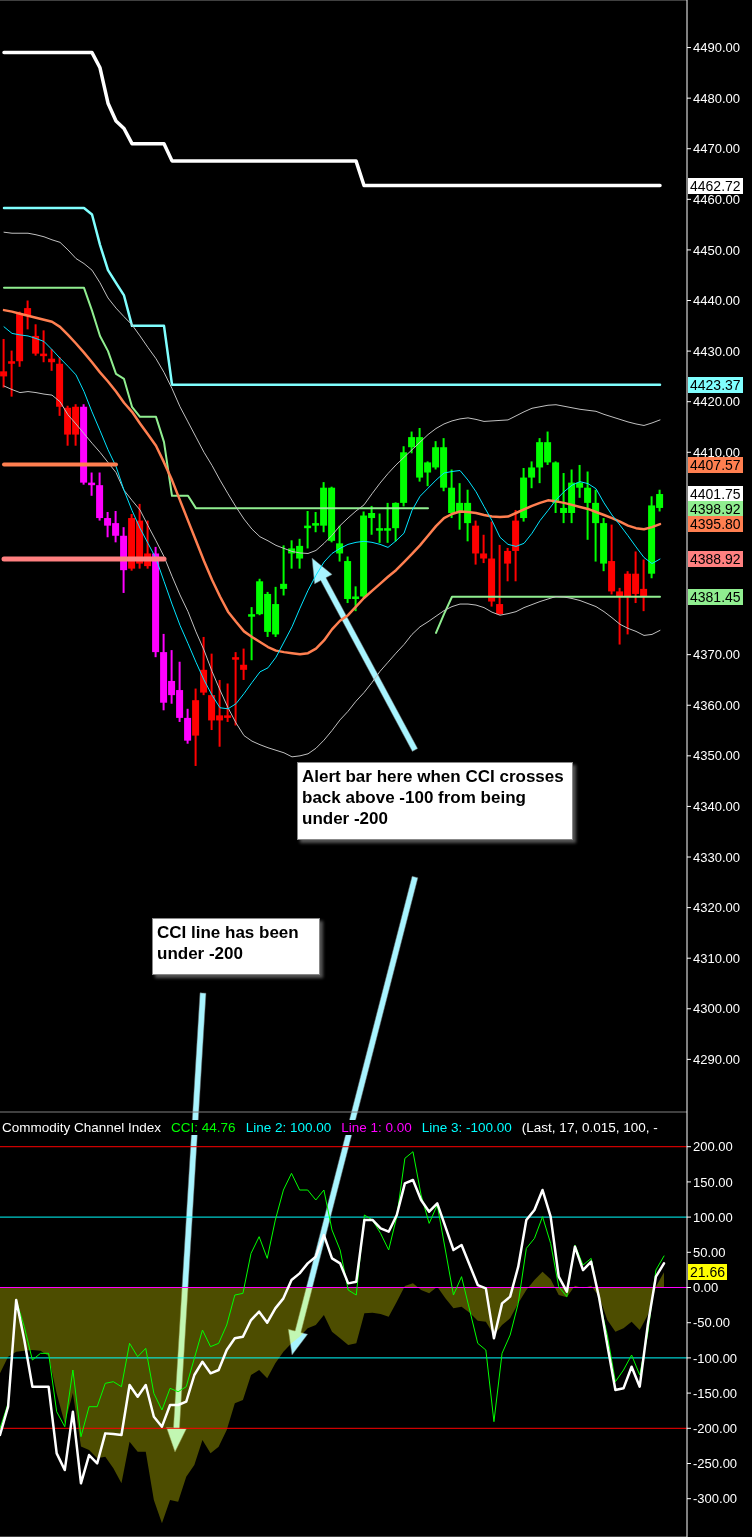 This screenshot has height=1537, width=752. I want to click on y-tick-label: -100.00, so click(715, 1358).